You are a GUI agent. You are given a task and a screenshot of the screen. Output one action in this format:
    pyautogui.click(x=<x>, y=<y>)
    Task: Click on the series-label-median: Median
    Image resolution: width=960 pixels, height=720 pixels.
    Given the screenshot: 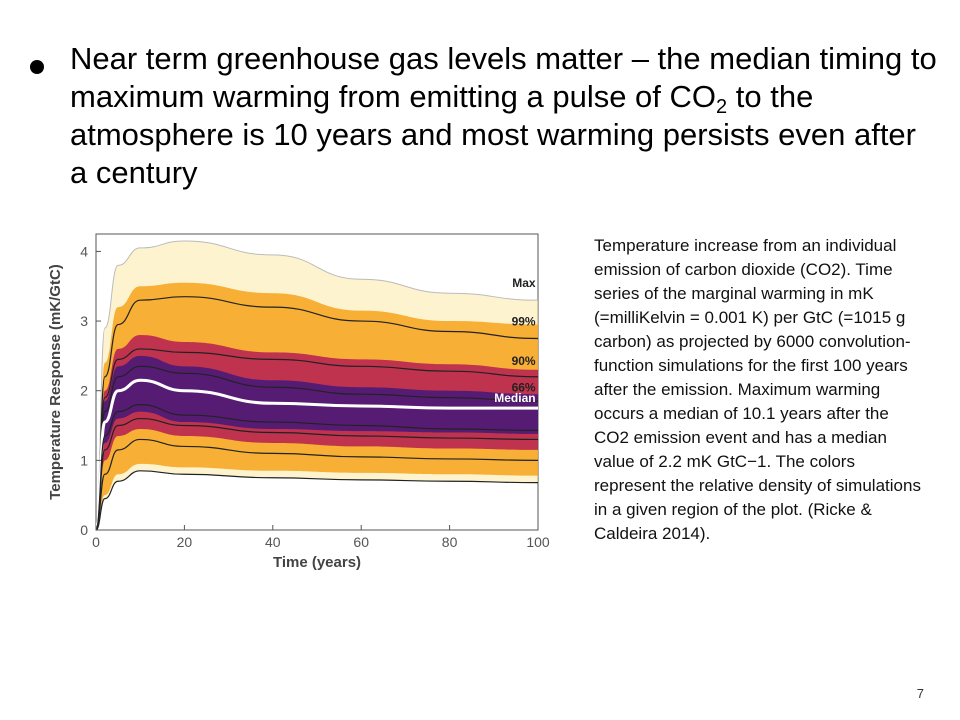 What is the action you would take?
    pyautogui.click(x=514, y=398)
    